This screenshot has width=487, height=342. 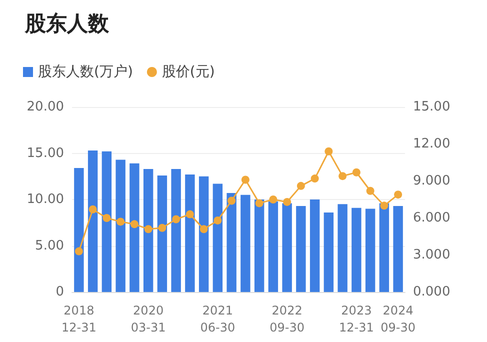 What do you see at coordinates (287, 319) in the screenshot?
I see `x-tick-label: 2022 09-30` at bounding box center [287, 319].